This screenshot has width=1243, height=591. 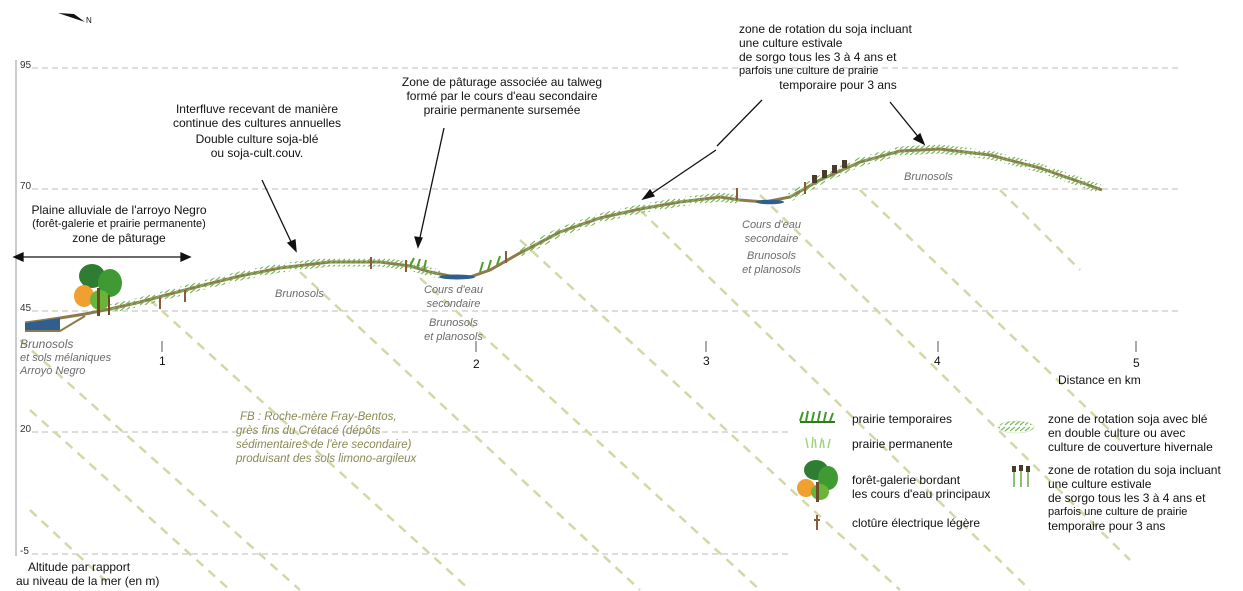 What do you see at coordinates (916, 523) in the screenshot?
I see `legend-fence: clotûre électrique légère` at bounding box center [916, 523].